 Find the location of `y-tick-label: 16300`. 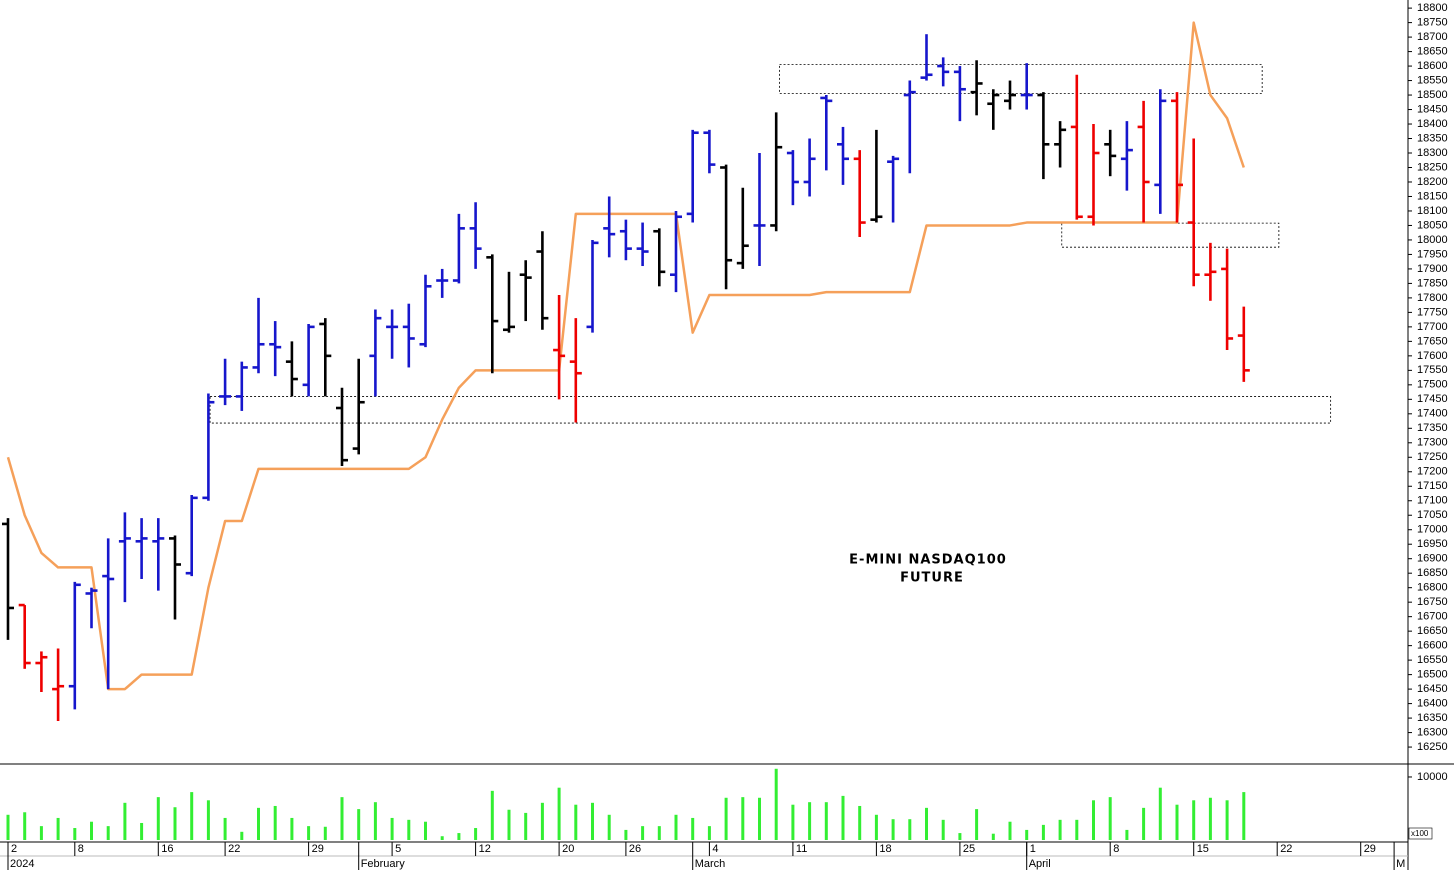

y-tick-label: 16300 is located at coordinates (1432, 732).